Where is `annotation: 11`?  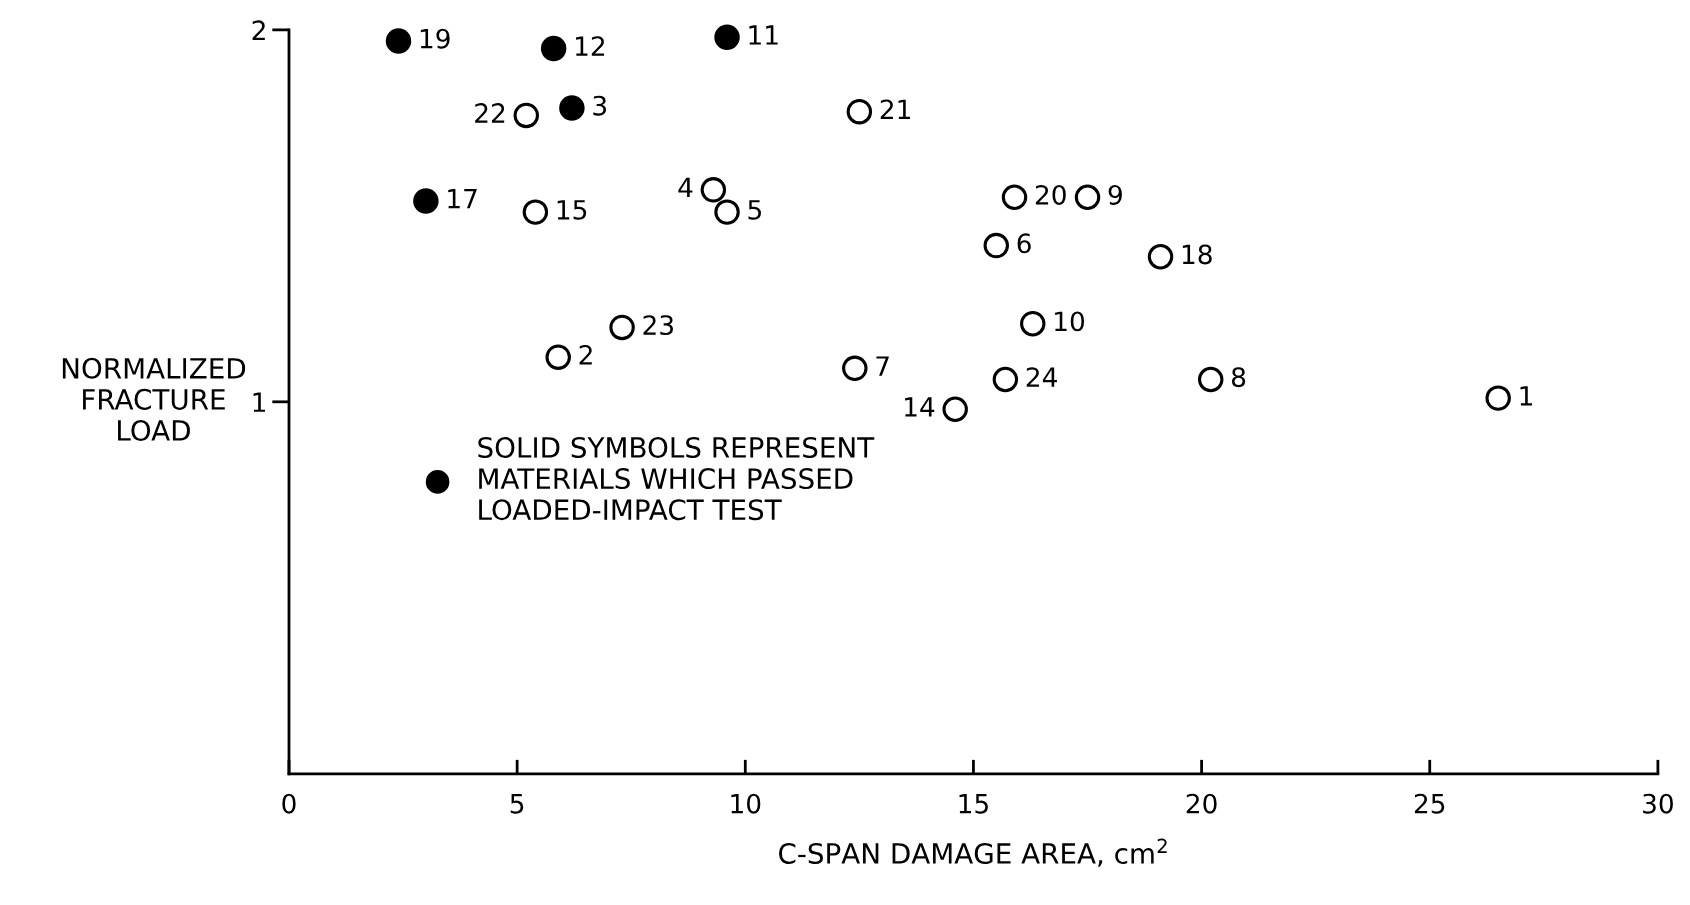 annotation: 11 is located at coordinates (763, 35).